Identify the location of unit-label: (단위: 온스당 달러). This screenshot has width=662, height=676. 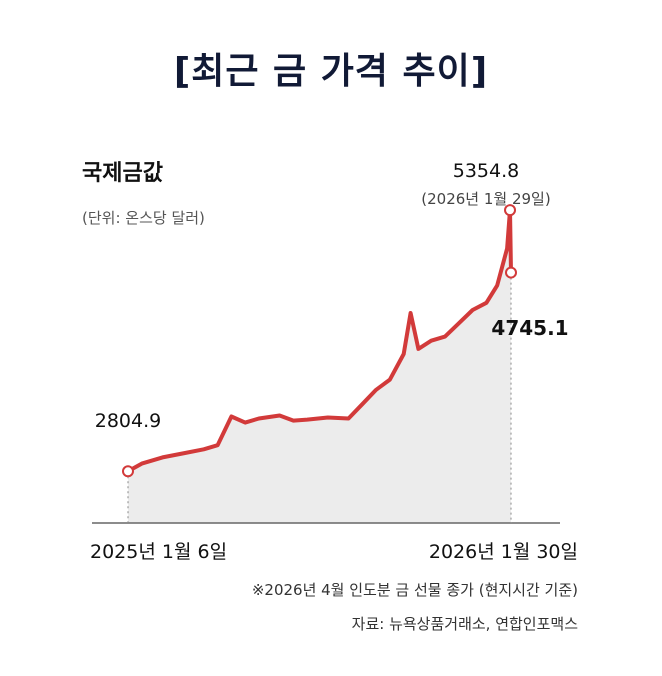
(143, 218).